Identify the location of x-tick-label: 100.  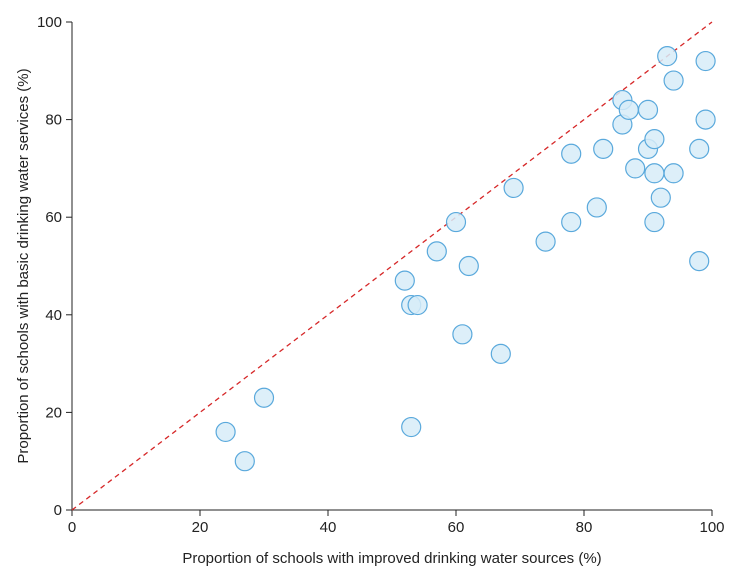
(711, 527).